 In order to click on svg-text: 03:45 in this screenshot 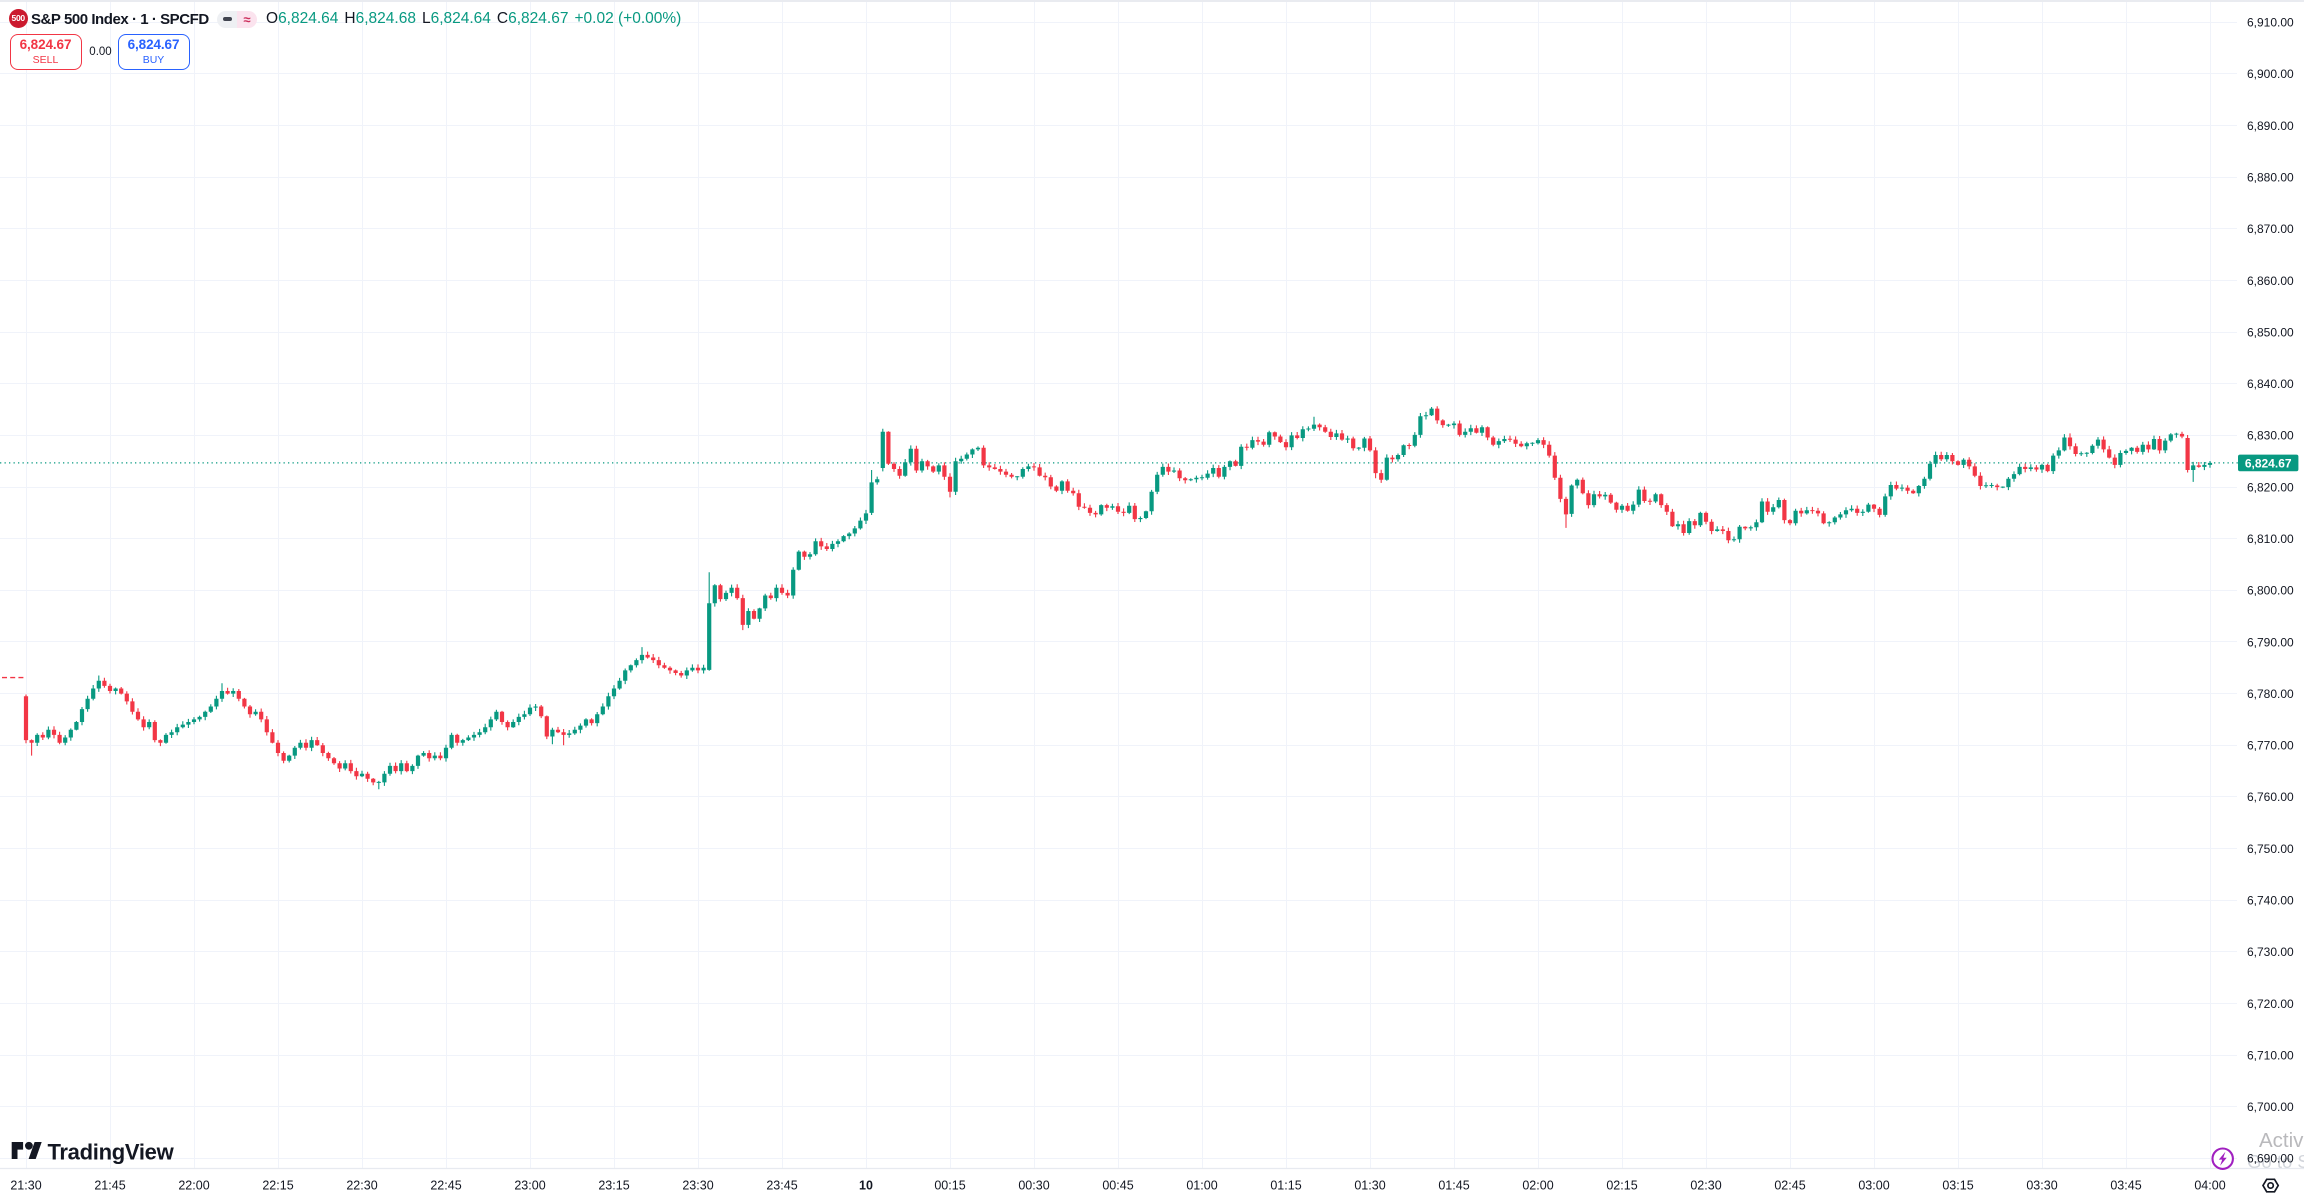, I will do `click(2125, 1185)`.